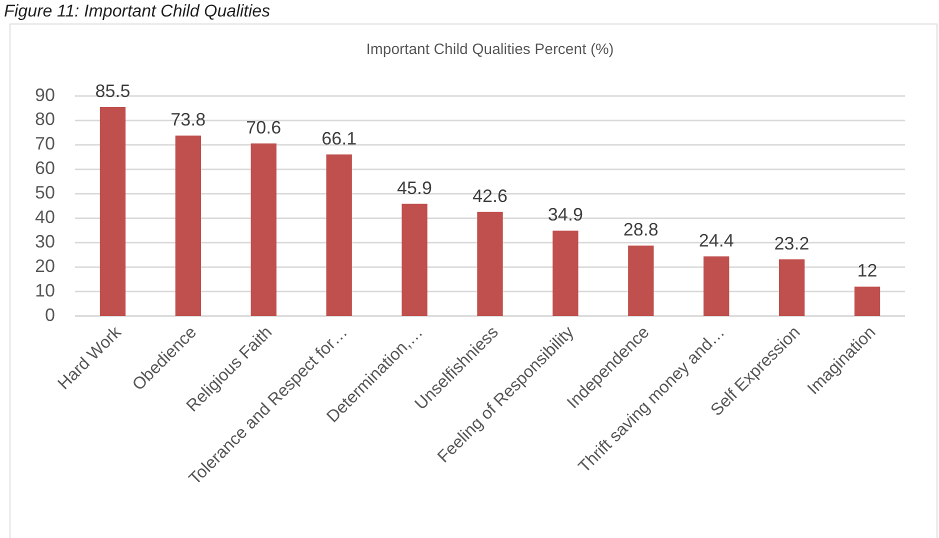 The width and height of the screenshot is (939, 538). What do you see at coordinates (188, 120) in the screenshot?
I see `data-label: 73.8` at bounding box center [188, 120].